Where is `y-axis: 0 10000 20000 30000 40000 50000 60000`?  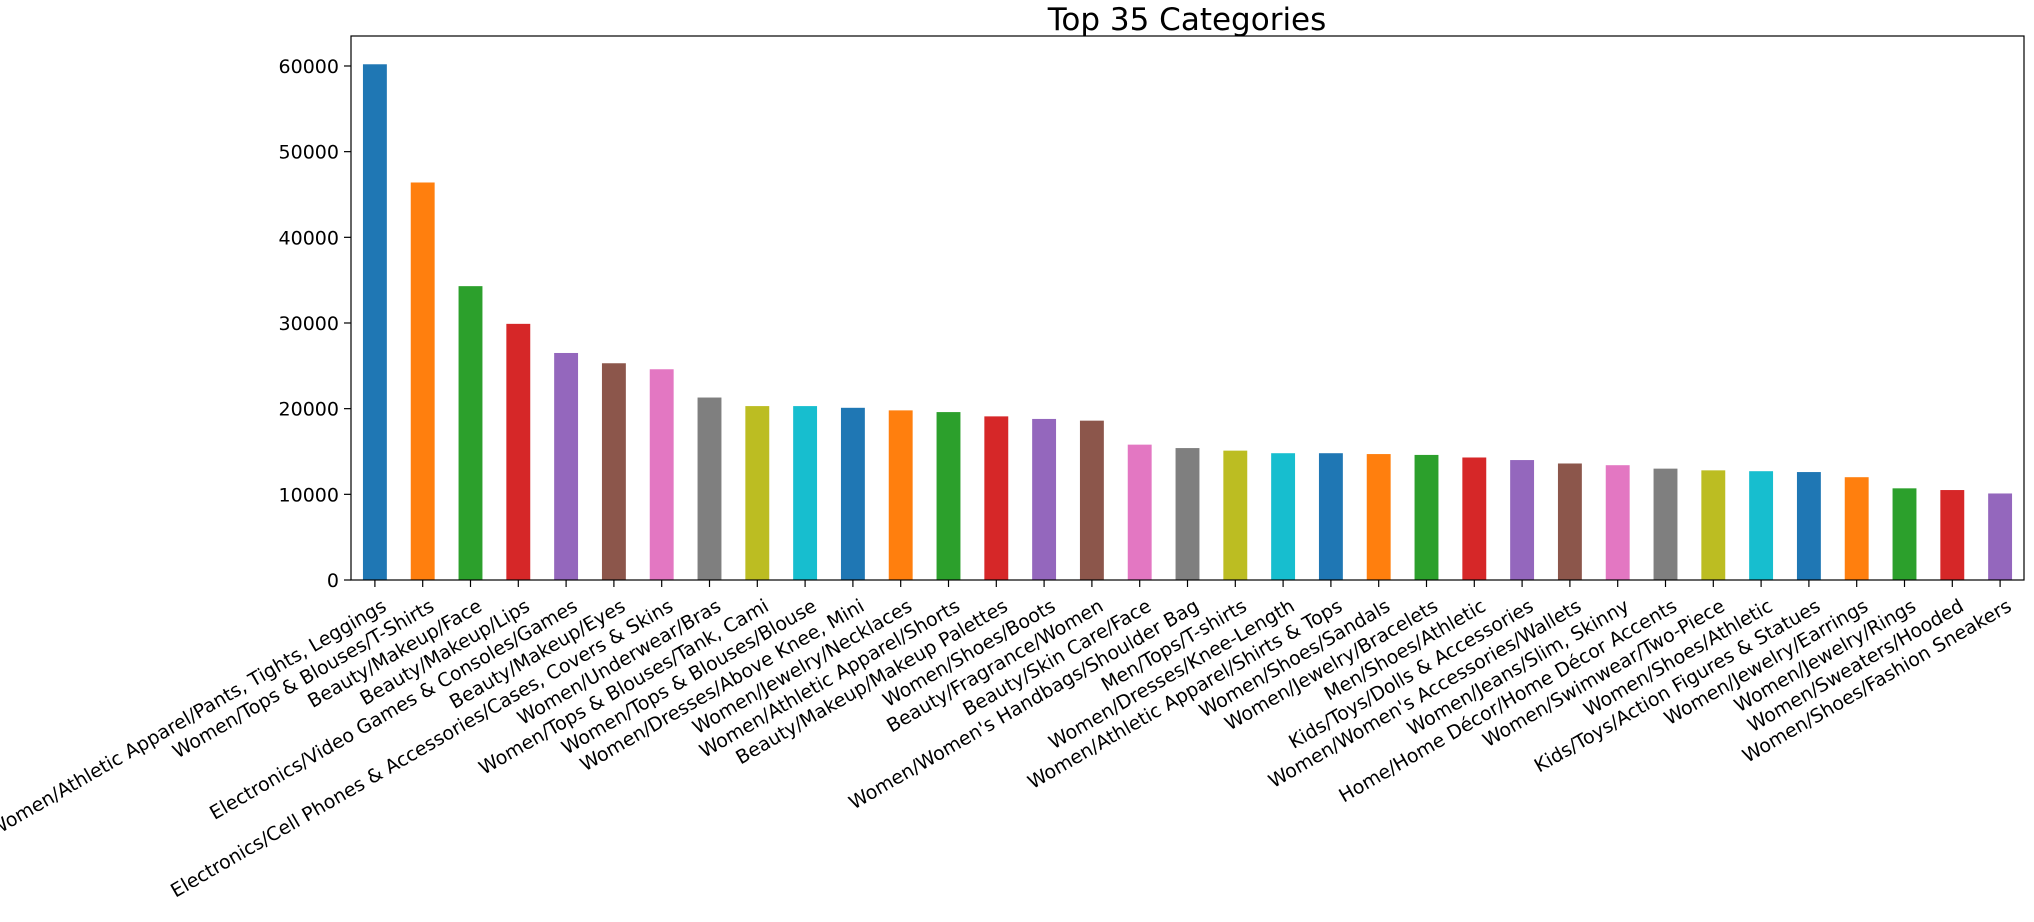
y-axis: 0 10000 20000 30000 40000 50000 60000 is located at coordinates (315, 324).